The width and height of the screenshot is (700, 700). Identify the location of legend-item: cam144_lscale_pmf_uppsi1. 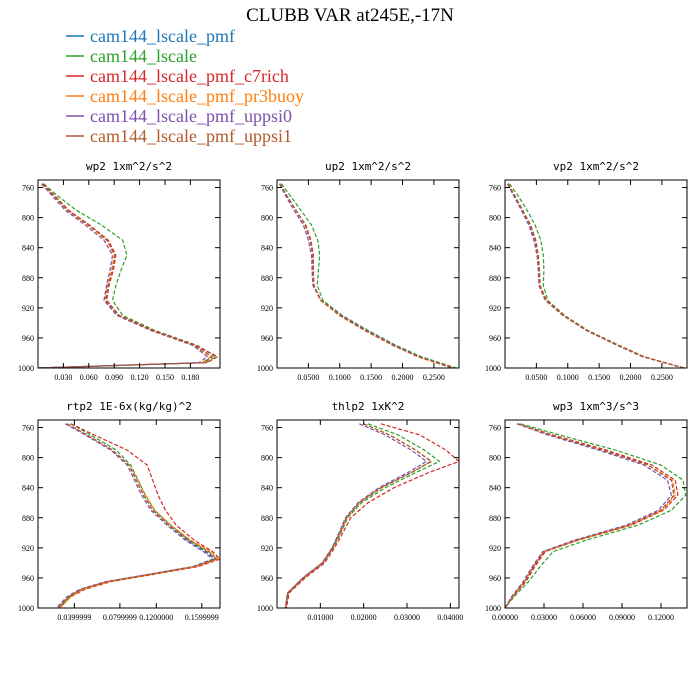
(179, 136).